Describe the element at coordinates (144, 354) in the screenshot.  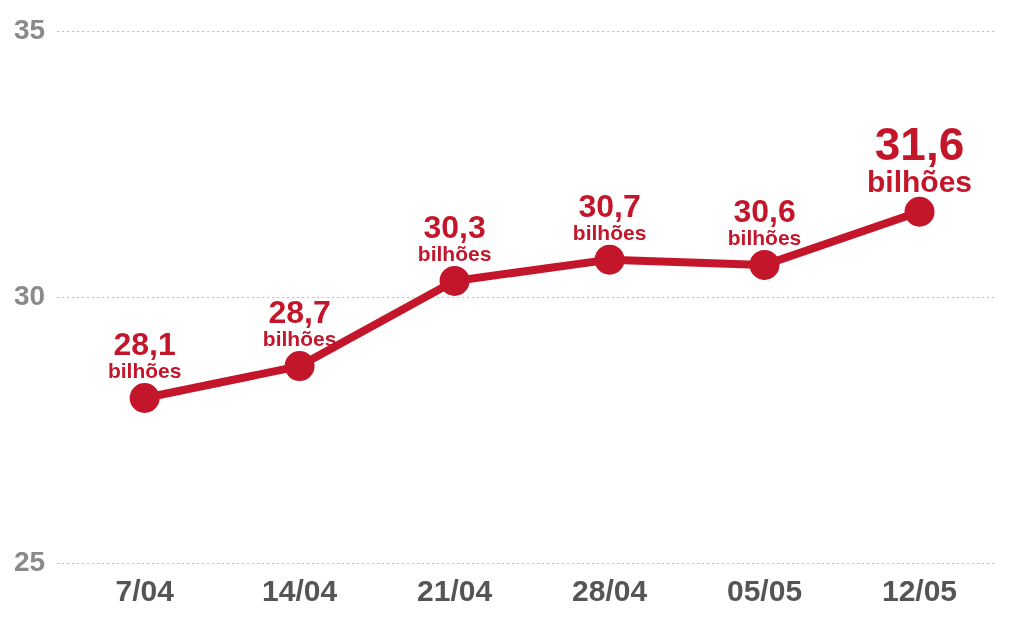
I see `text: 28,1 bilhões` at that location.